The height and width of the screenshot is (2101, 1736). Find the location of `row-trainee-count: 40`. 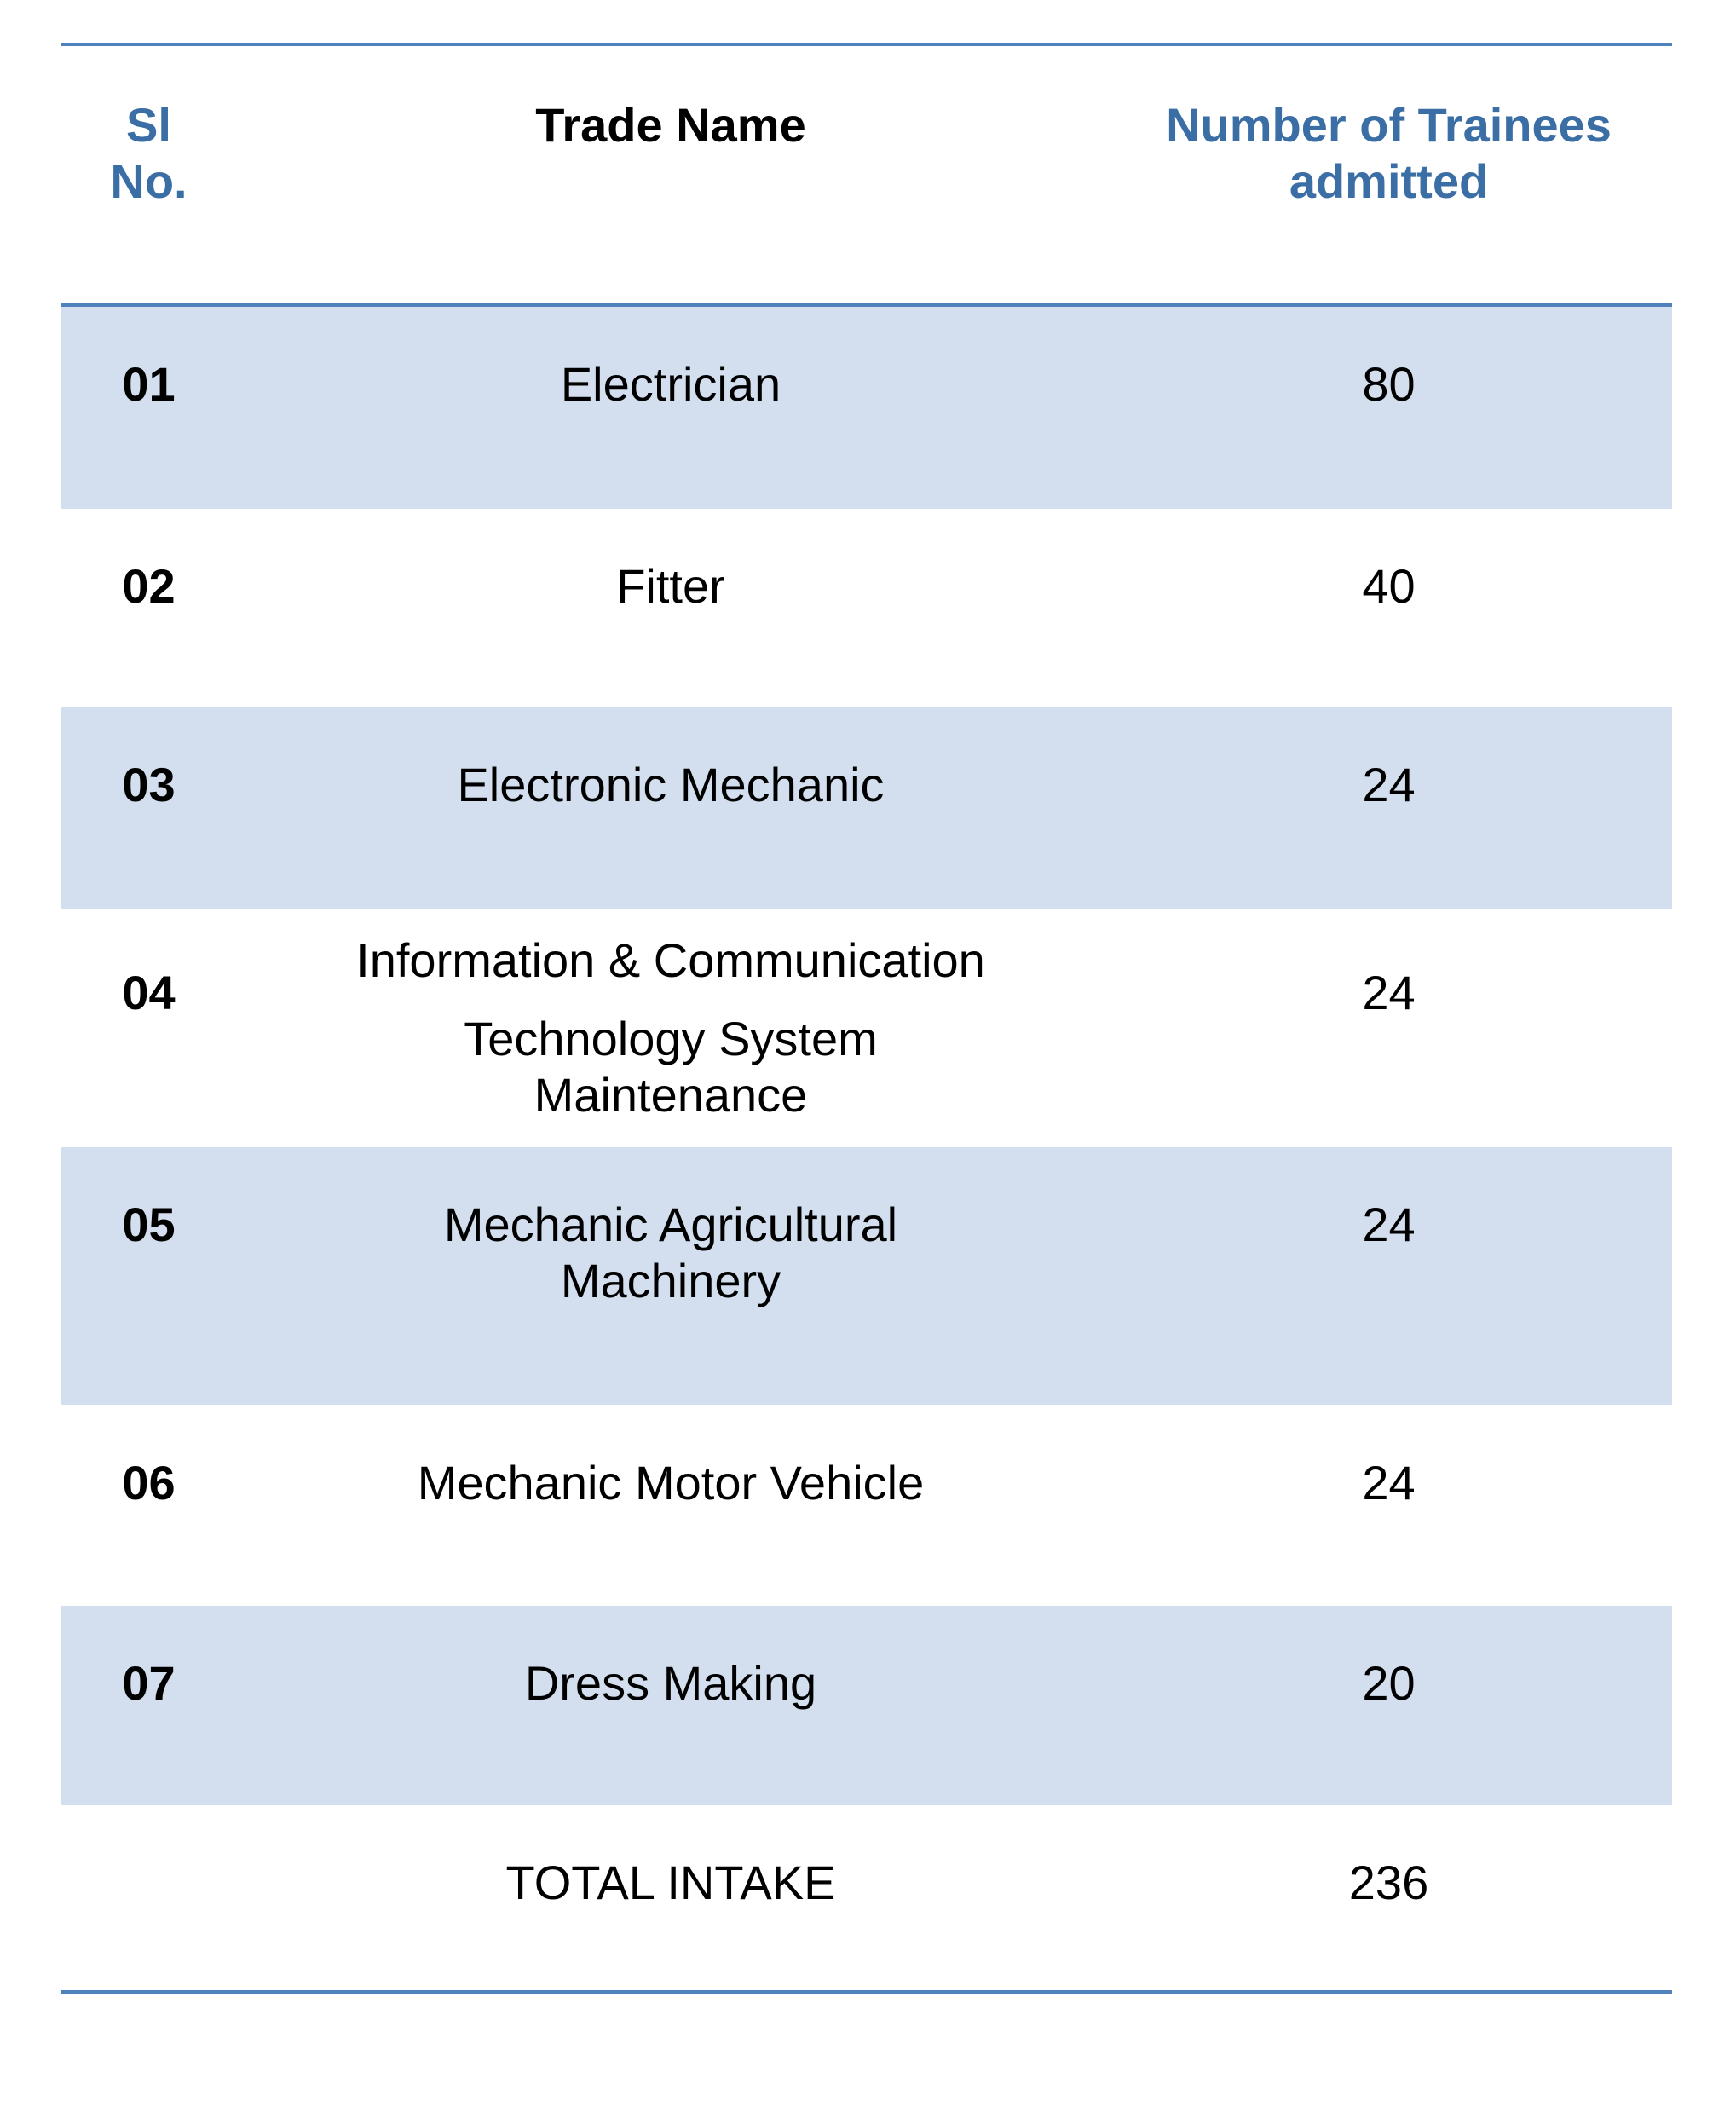

row-trainee-count: 40 is located at coordinates (1389, 586).